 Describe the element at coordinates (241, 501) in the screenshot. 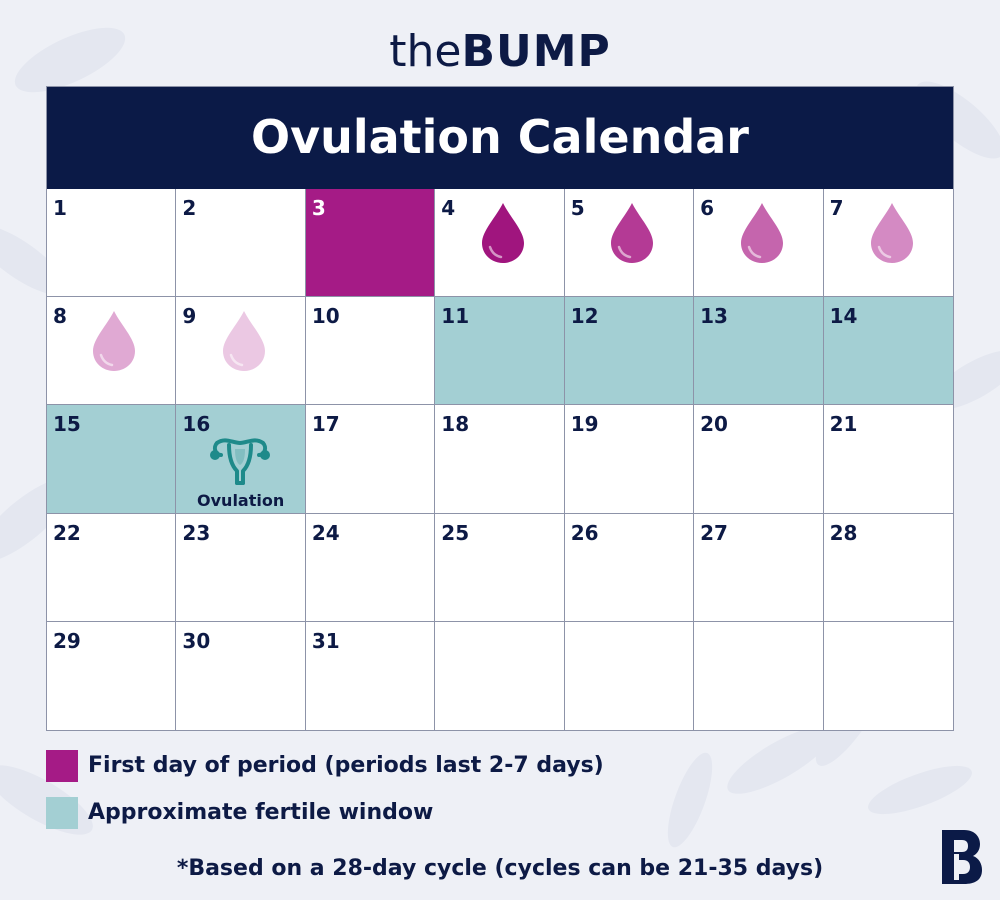

I see `ovulation-label: Ovulation` at that location.